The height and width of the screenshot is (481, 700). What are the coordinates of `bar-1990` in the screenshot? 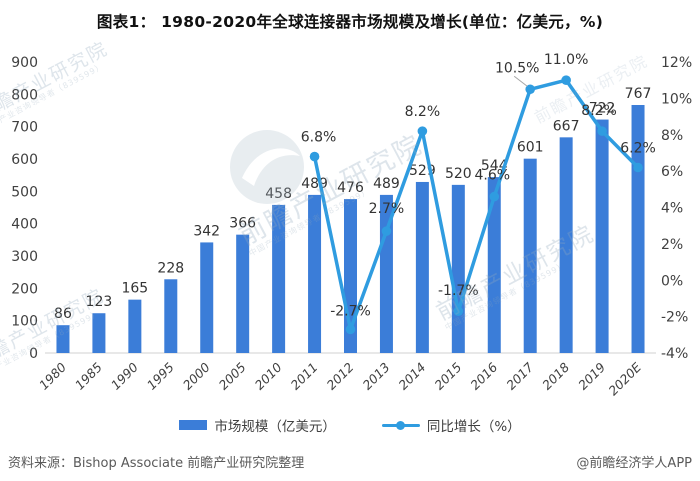 It's located at (135, 326).